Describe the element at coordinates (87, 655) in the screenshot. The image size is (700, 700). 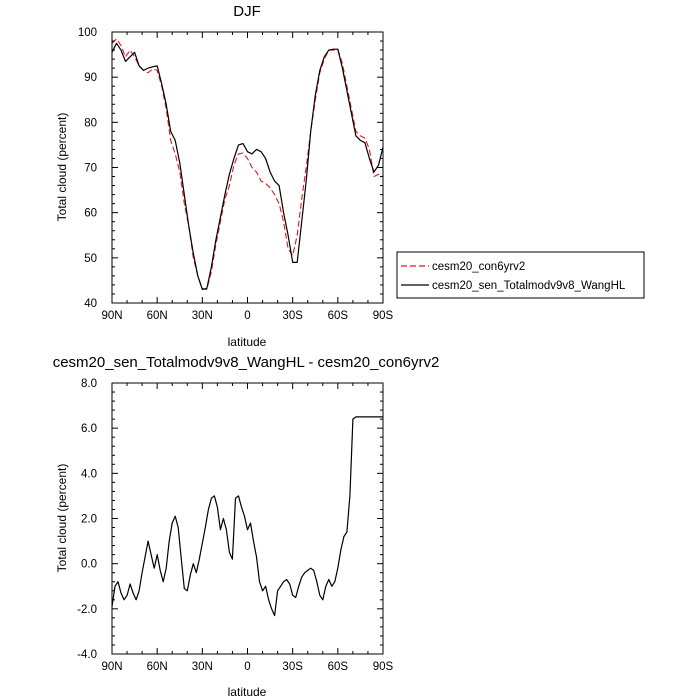
I see `bottom-y-tick-label: -4.0` at that location.